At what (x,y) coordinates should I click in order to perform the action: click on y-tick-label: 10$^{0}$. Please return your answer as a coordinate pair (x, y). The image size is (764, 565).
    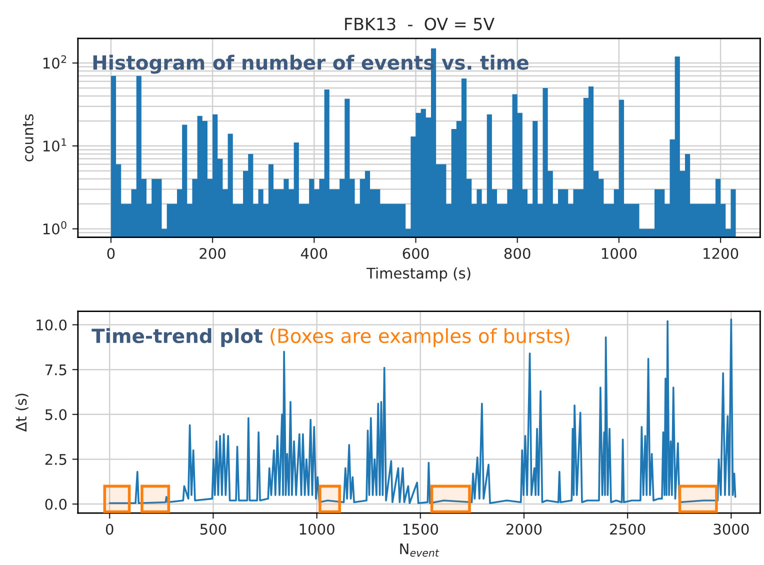
    Looking at the image, I should click on (54, 227).